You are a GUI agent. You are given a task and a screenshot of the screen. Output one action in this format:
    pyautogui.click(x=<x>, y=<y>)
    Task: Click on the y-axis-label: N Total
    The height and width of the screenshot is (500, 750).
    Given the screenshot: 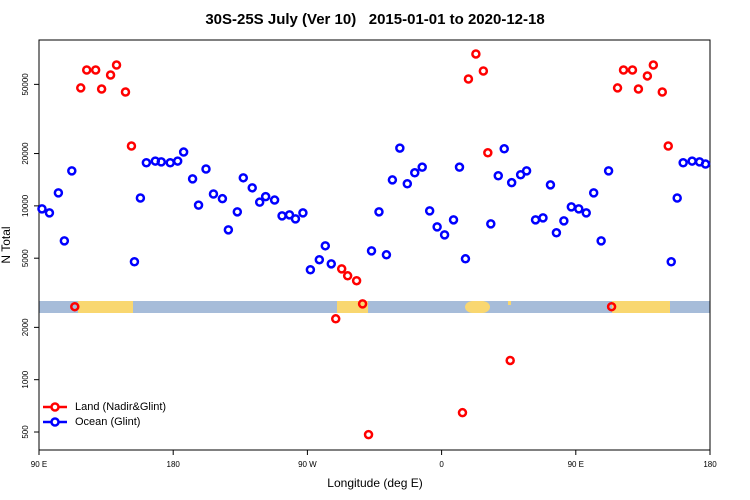 What is the action you would take?
    pyautogui.click(x=6, y=244)
    